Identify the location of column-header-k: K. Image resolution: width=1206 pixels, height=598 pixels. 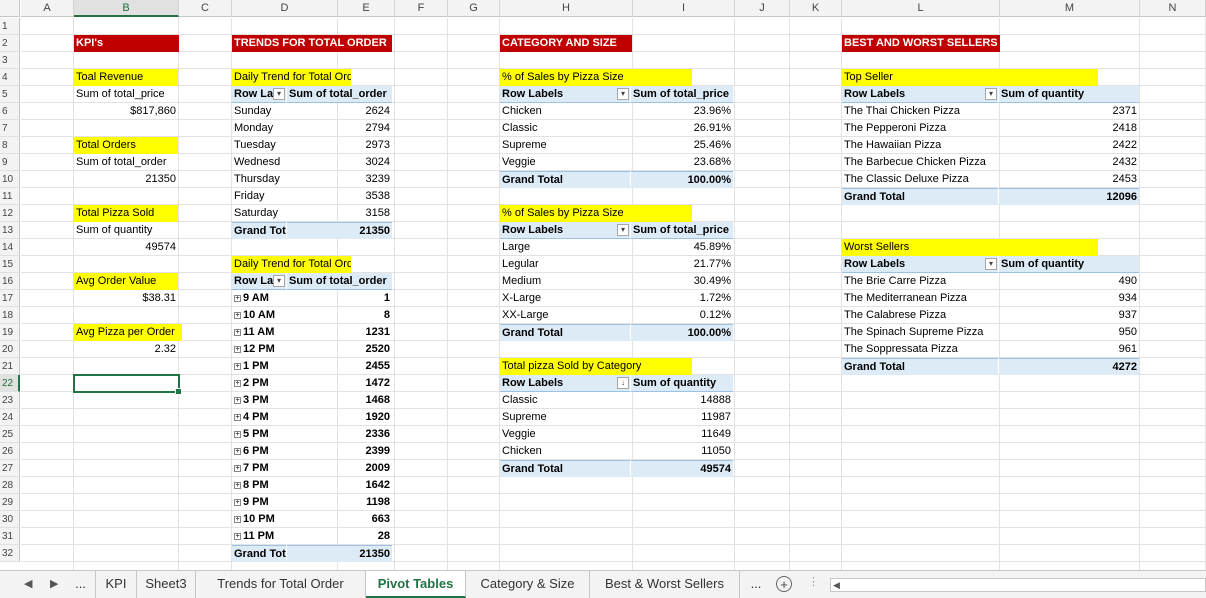
(816, 8).